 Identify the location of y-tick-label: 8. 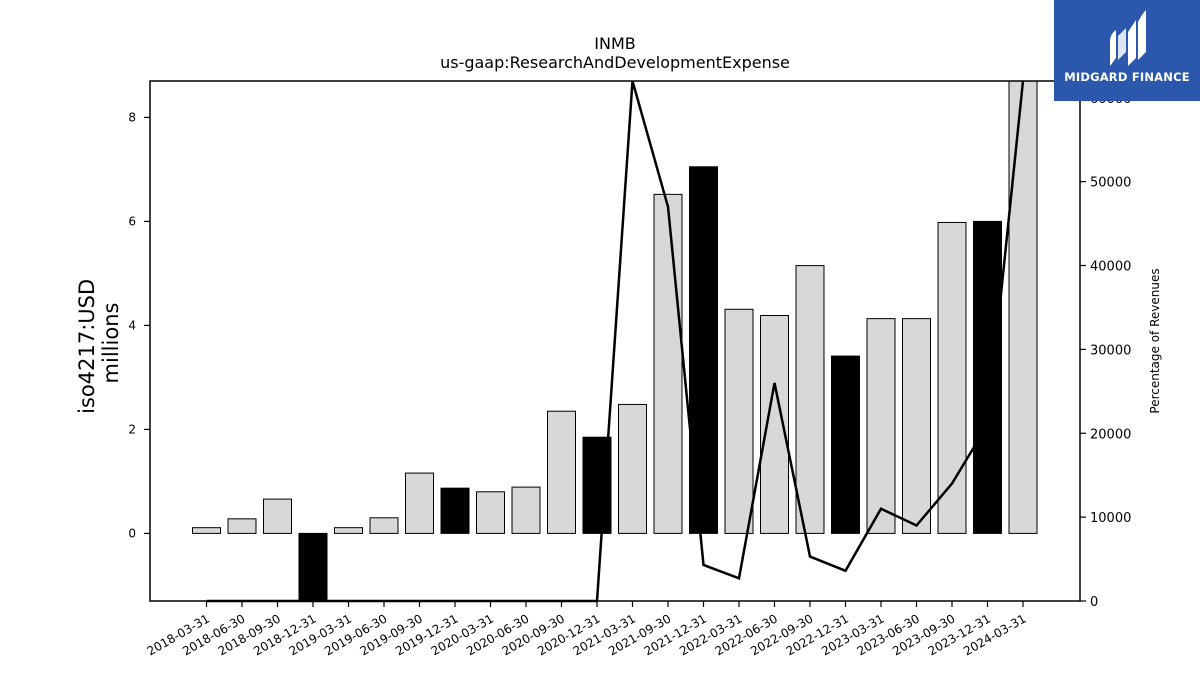
(132, 117).